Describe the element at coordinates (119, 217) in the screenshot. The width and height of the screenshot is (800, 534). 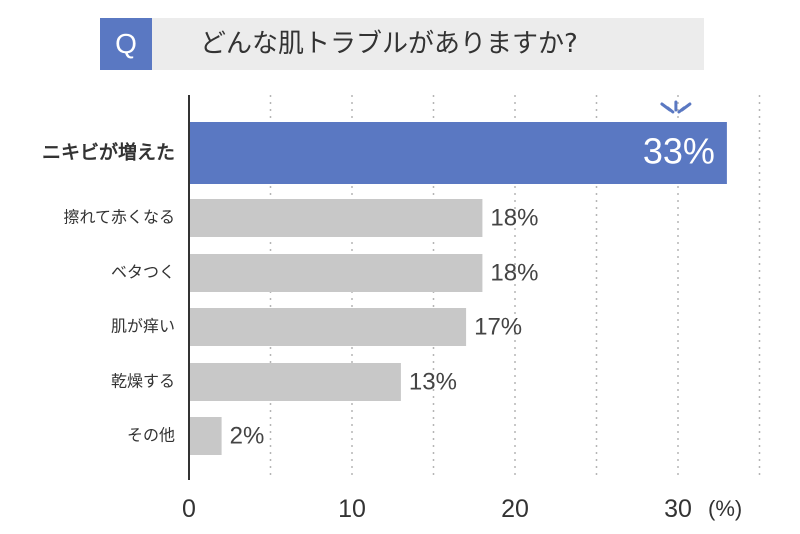
I see `category-label-1: 擦れて赤くなる` at that location.